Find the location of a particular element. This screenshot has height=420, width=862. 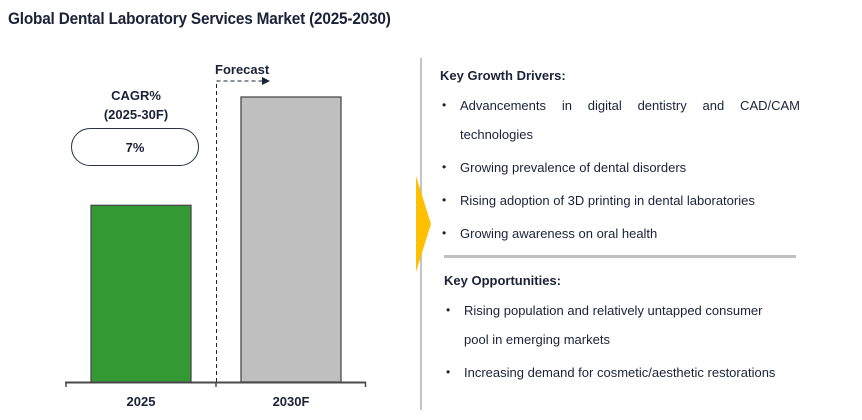

arrow-right-icon is located at coordinates (423, 224).